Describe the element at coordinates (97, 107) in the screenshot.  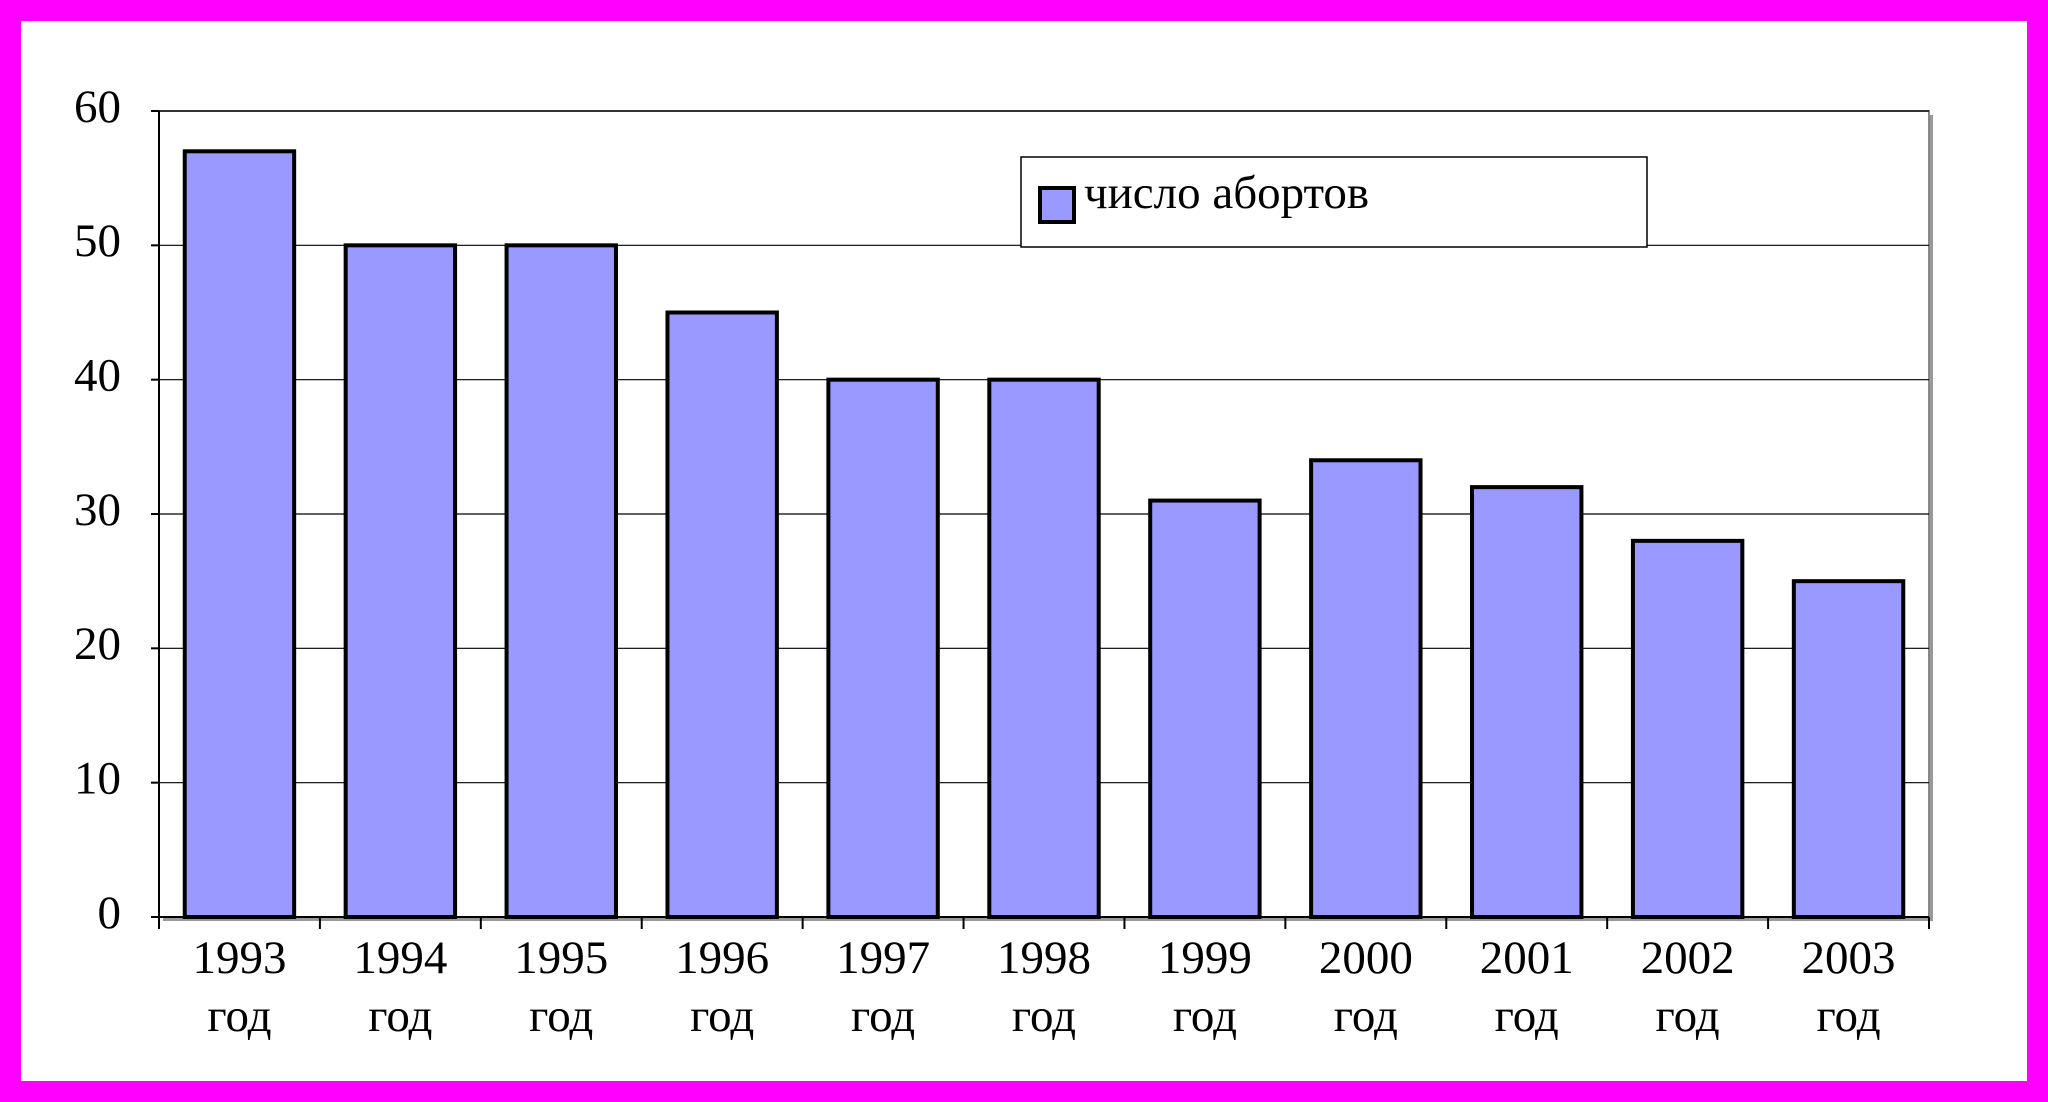
I see `y-tick-label: 60` at that location.